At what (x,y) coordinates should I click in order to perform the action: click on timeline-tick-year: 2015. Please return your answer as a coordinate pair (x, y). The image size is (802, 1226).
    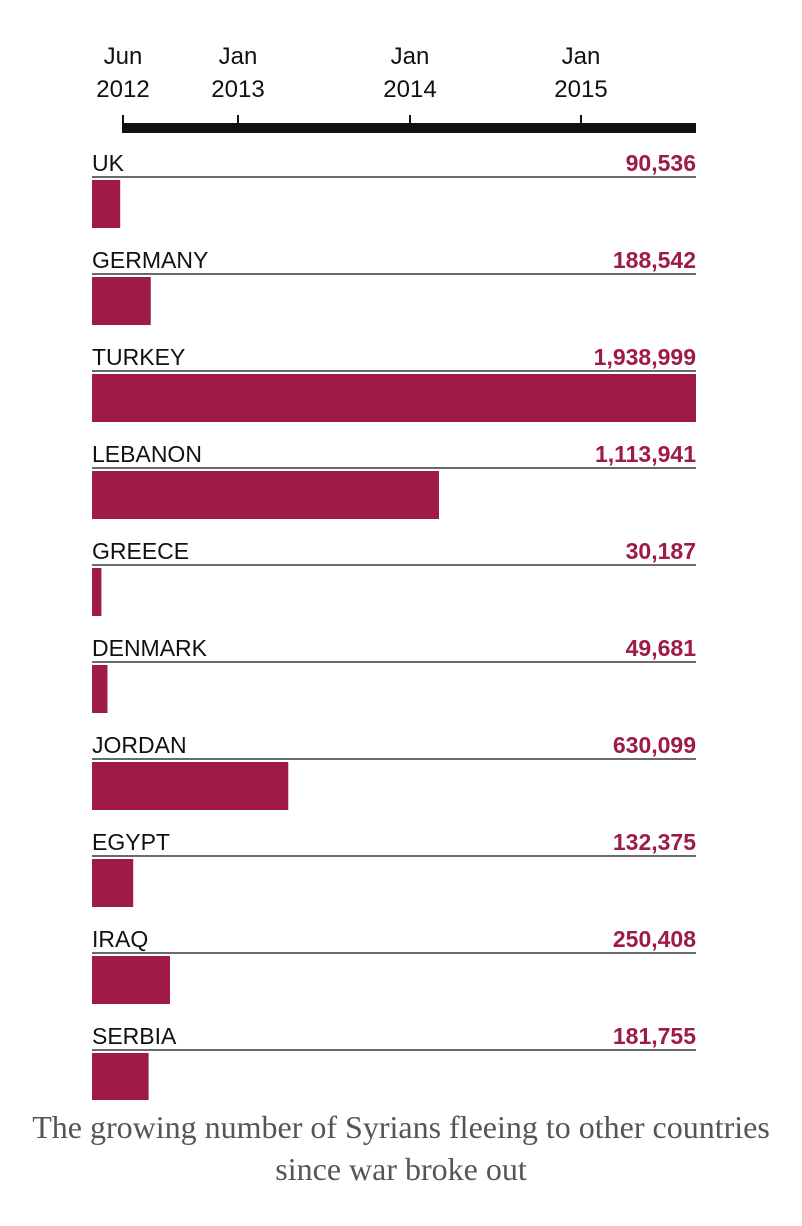
    Looking at the image, I should click on (580, 89).